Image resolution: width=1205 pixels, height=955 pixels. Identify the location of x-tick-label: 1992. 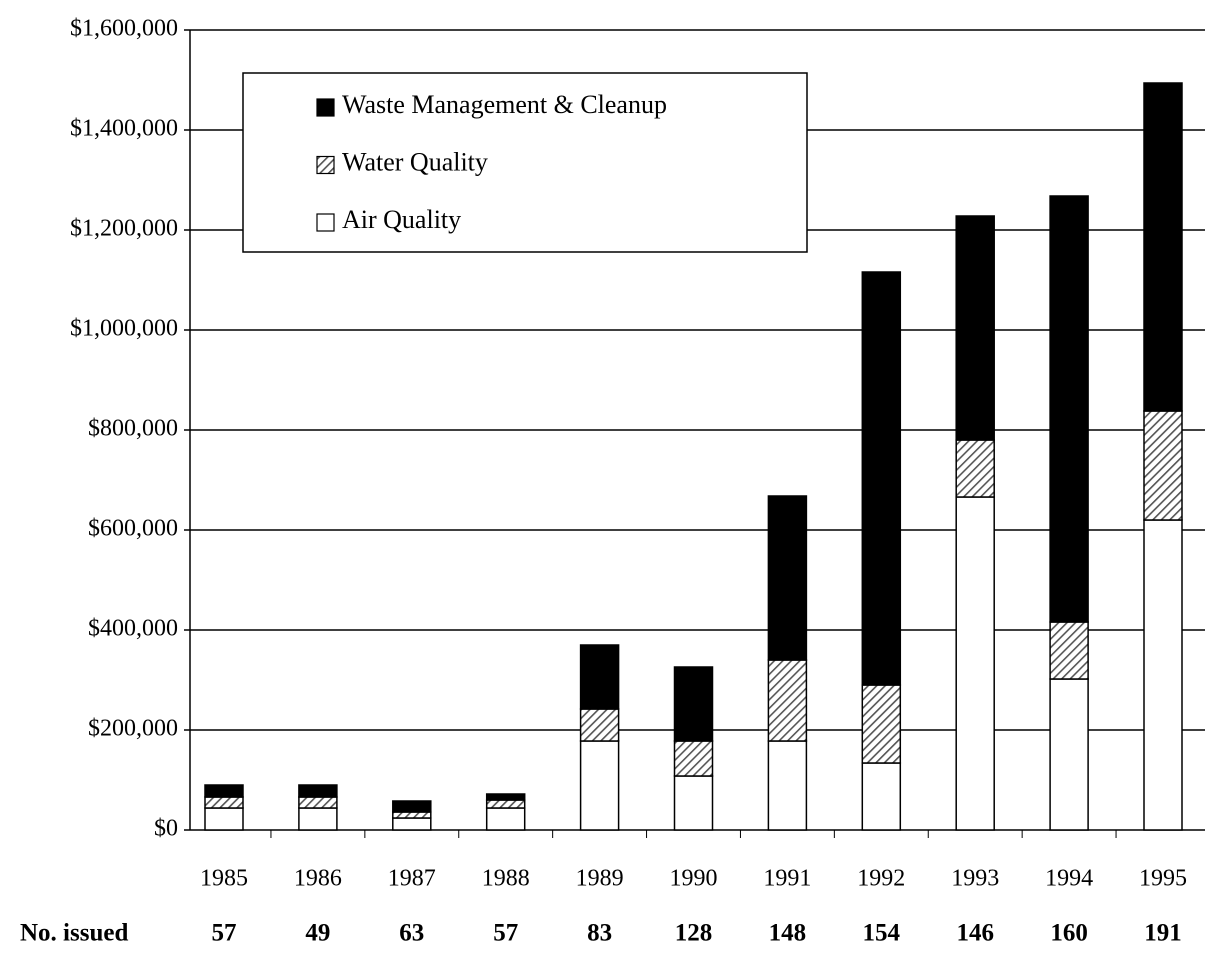
(881, 879).